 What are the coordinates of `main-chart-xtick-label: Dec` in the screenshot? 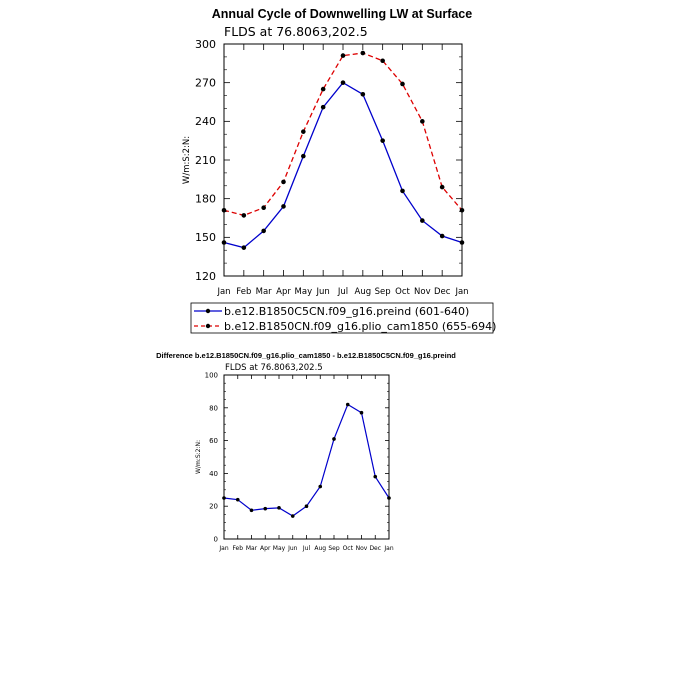 It's located at (442, 292).